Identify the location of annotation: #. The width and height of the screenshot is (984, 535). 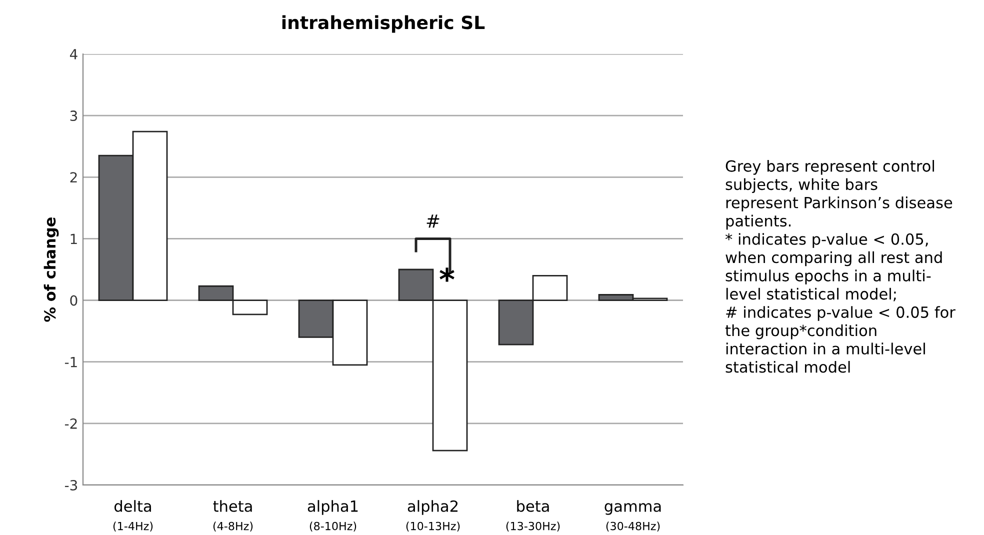
(433, 221).